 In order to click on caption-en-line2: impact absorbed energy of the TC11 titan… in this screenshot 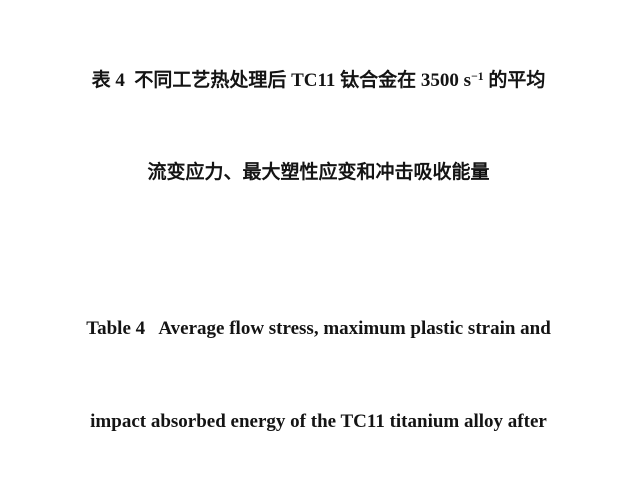, I will do `click(318, 421)`.